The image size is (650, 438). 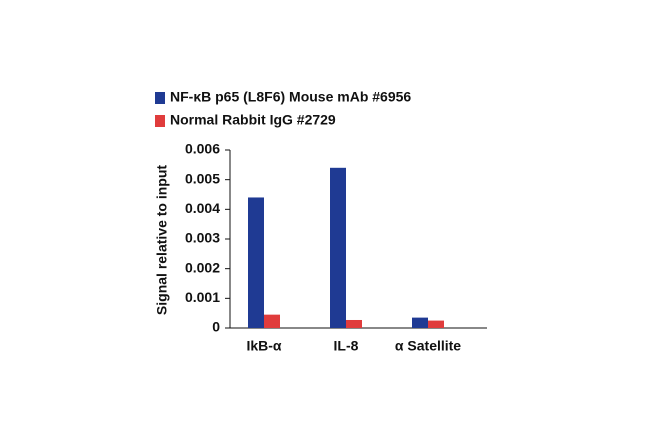 I want to click on x-tick-label: α Satellite, so click(x=428, y=346).